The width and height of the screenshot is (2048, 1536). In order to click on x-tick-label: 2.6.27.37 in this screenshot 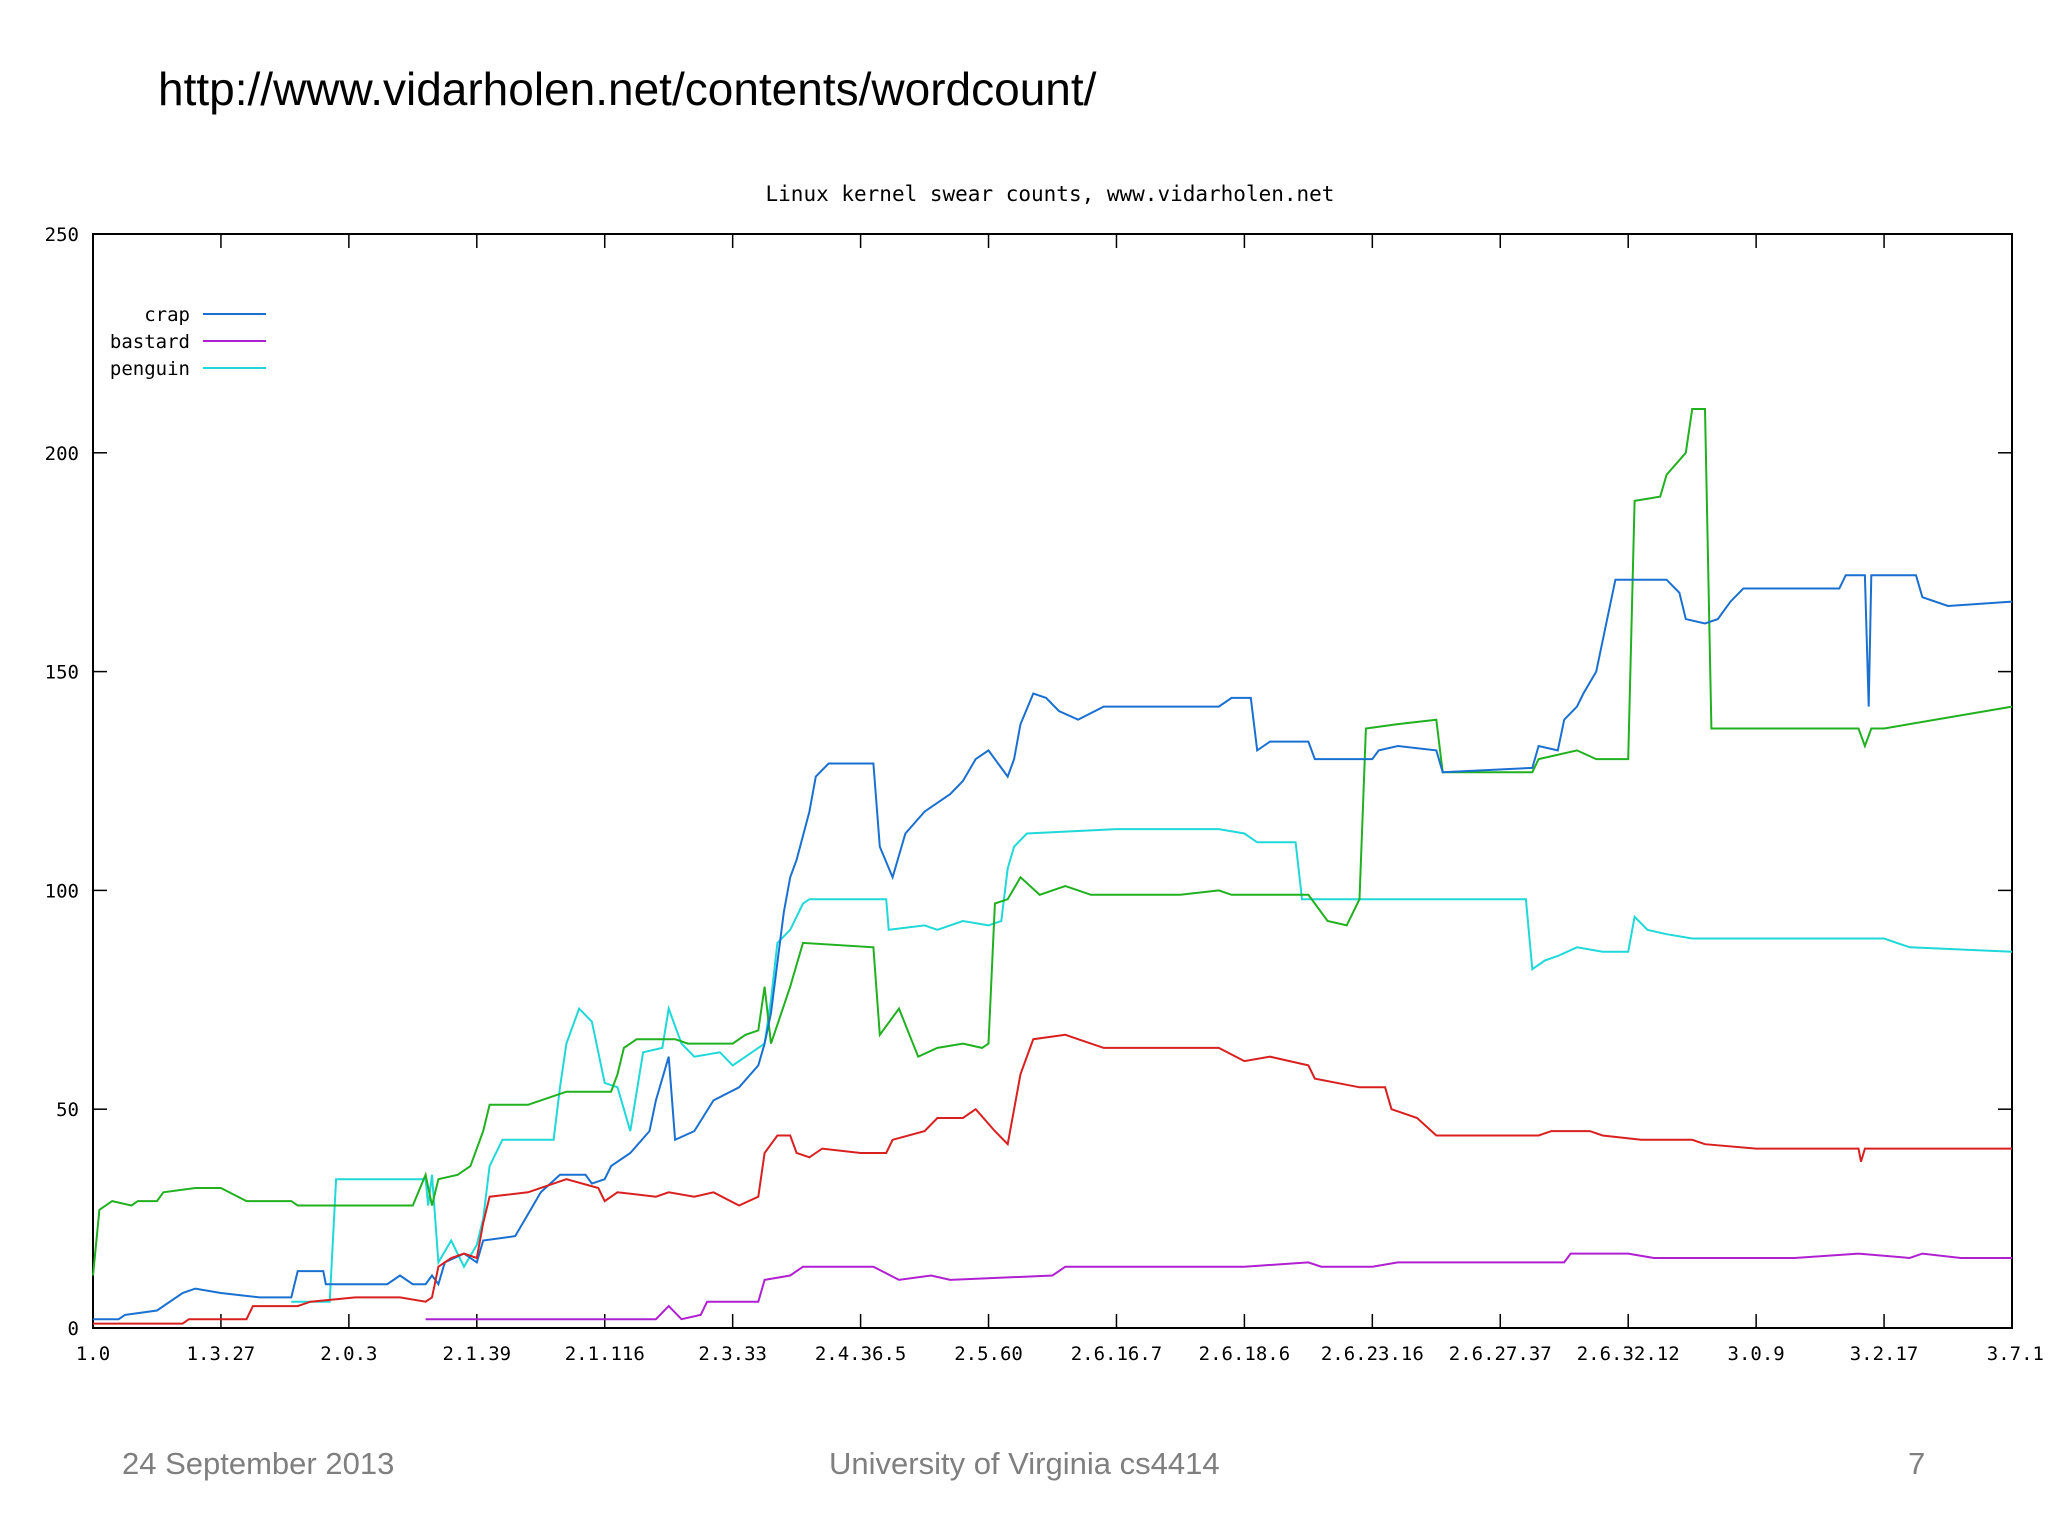, I will do `click(1500, 1354)`.